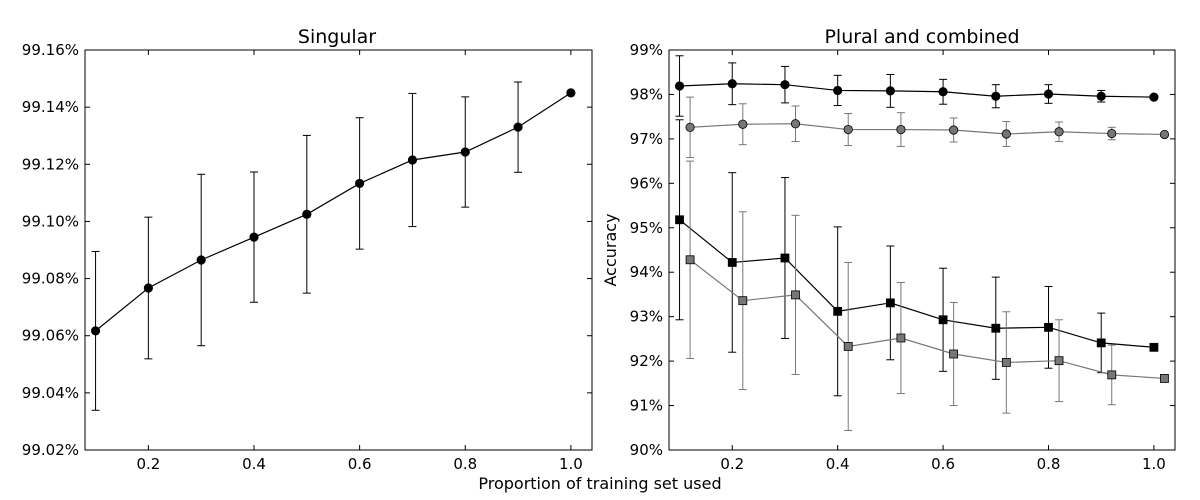 The image size is (1200, 500). What do you see at coordinates (50, 221) in the screenshot?
I see `y-tick-label: 99.10%` at bounding box center [50, 221].